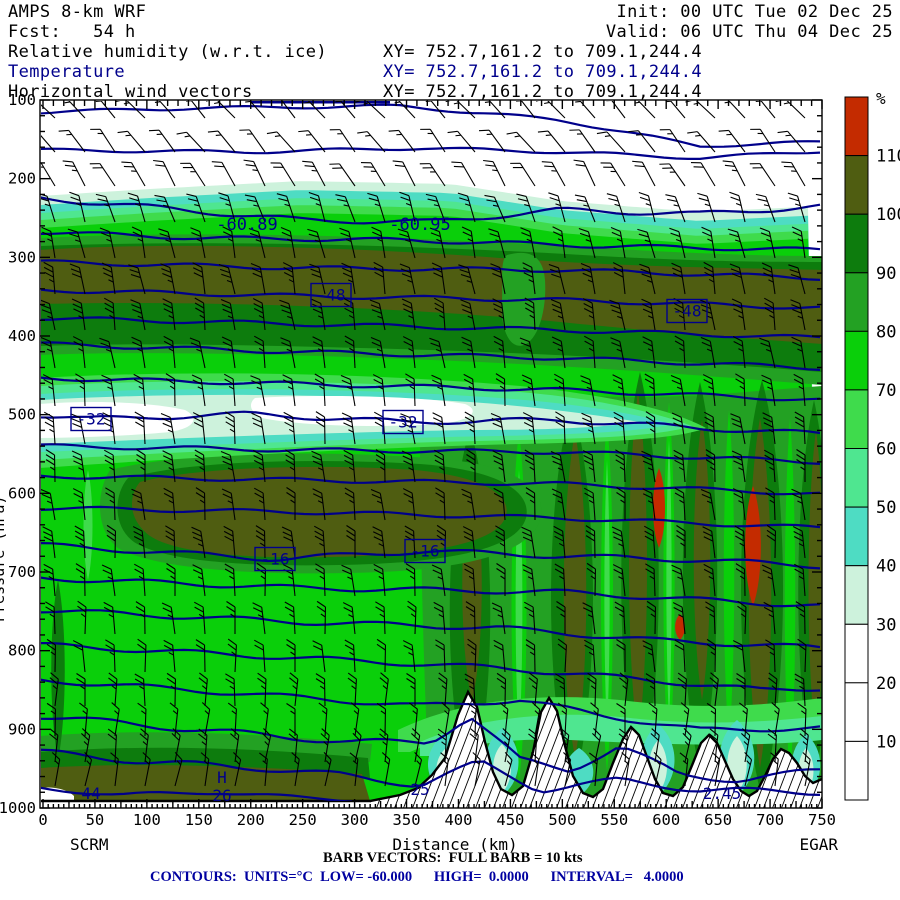 This screenshot has height=900, width=900. What do you see at coordinates (886, 742) in the screenshot?
I see `colorbar-tick-label: 10` at bounding box center [886, 742].